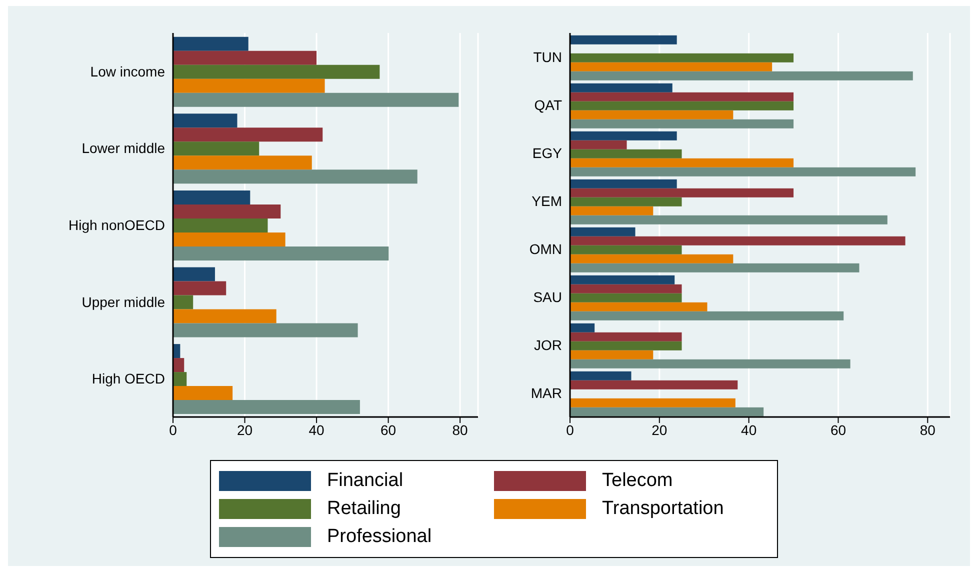 The image size is (972, 570). What do you see at coordinates (128, 71) in the screenshot?
I see `y-tick-label: Low income` at bounding box center [128, 71].